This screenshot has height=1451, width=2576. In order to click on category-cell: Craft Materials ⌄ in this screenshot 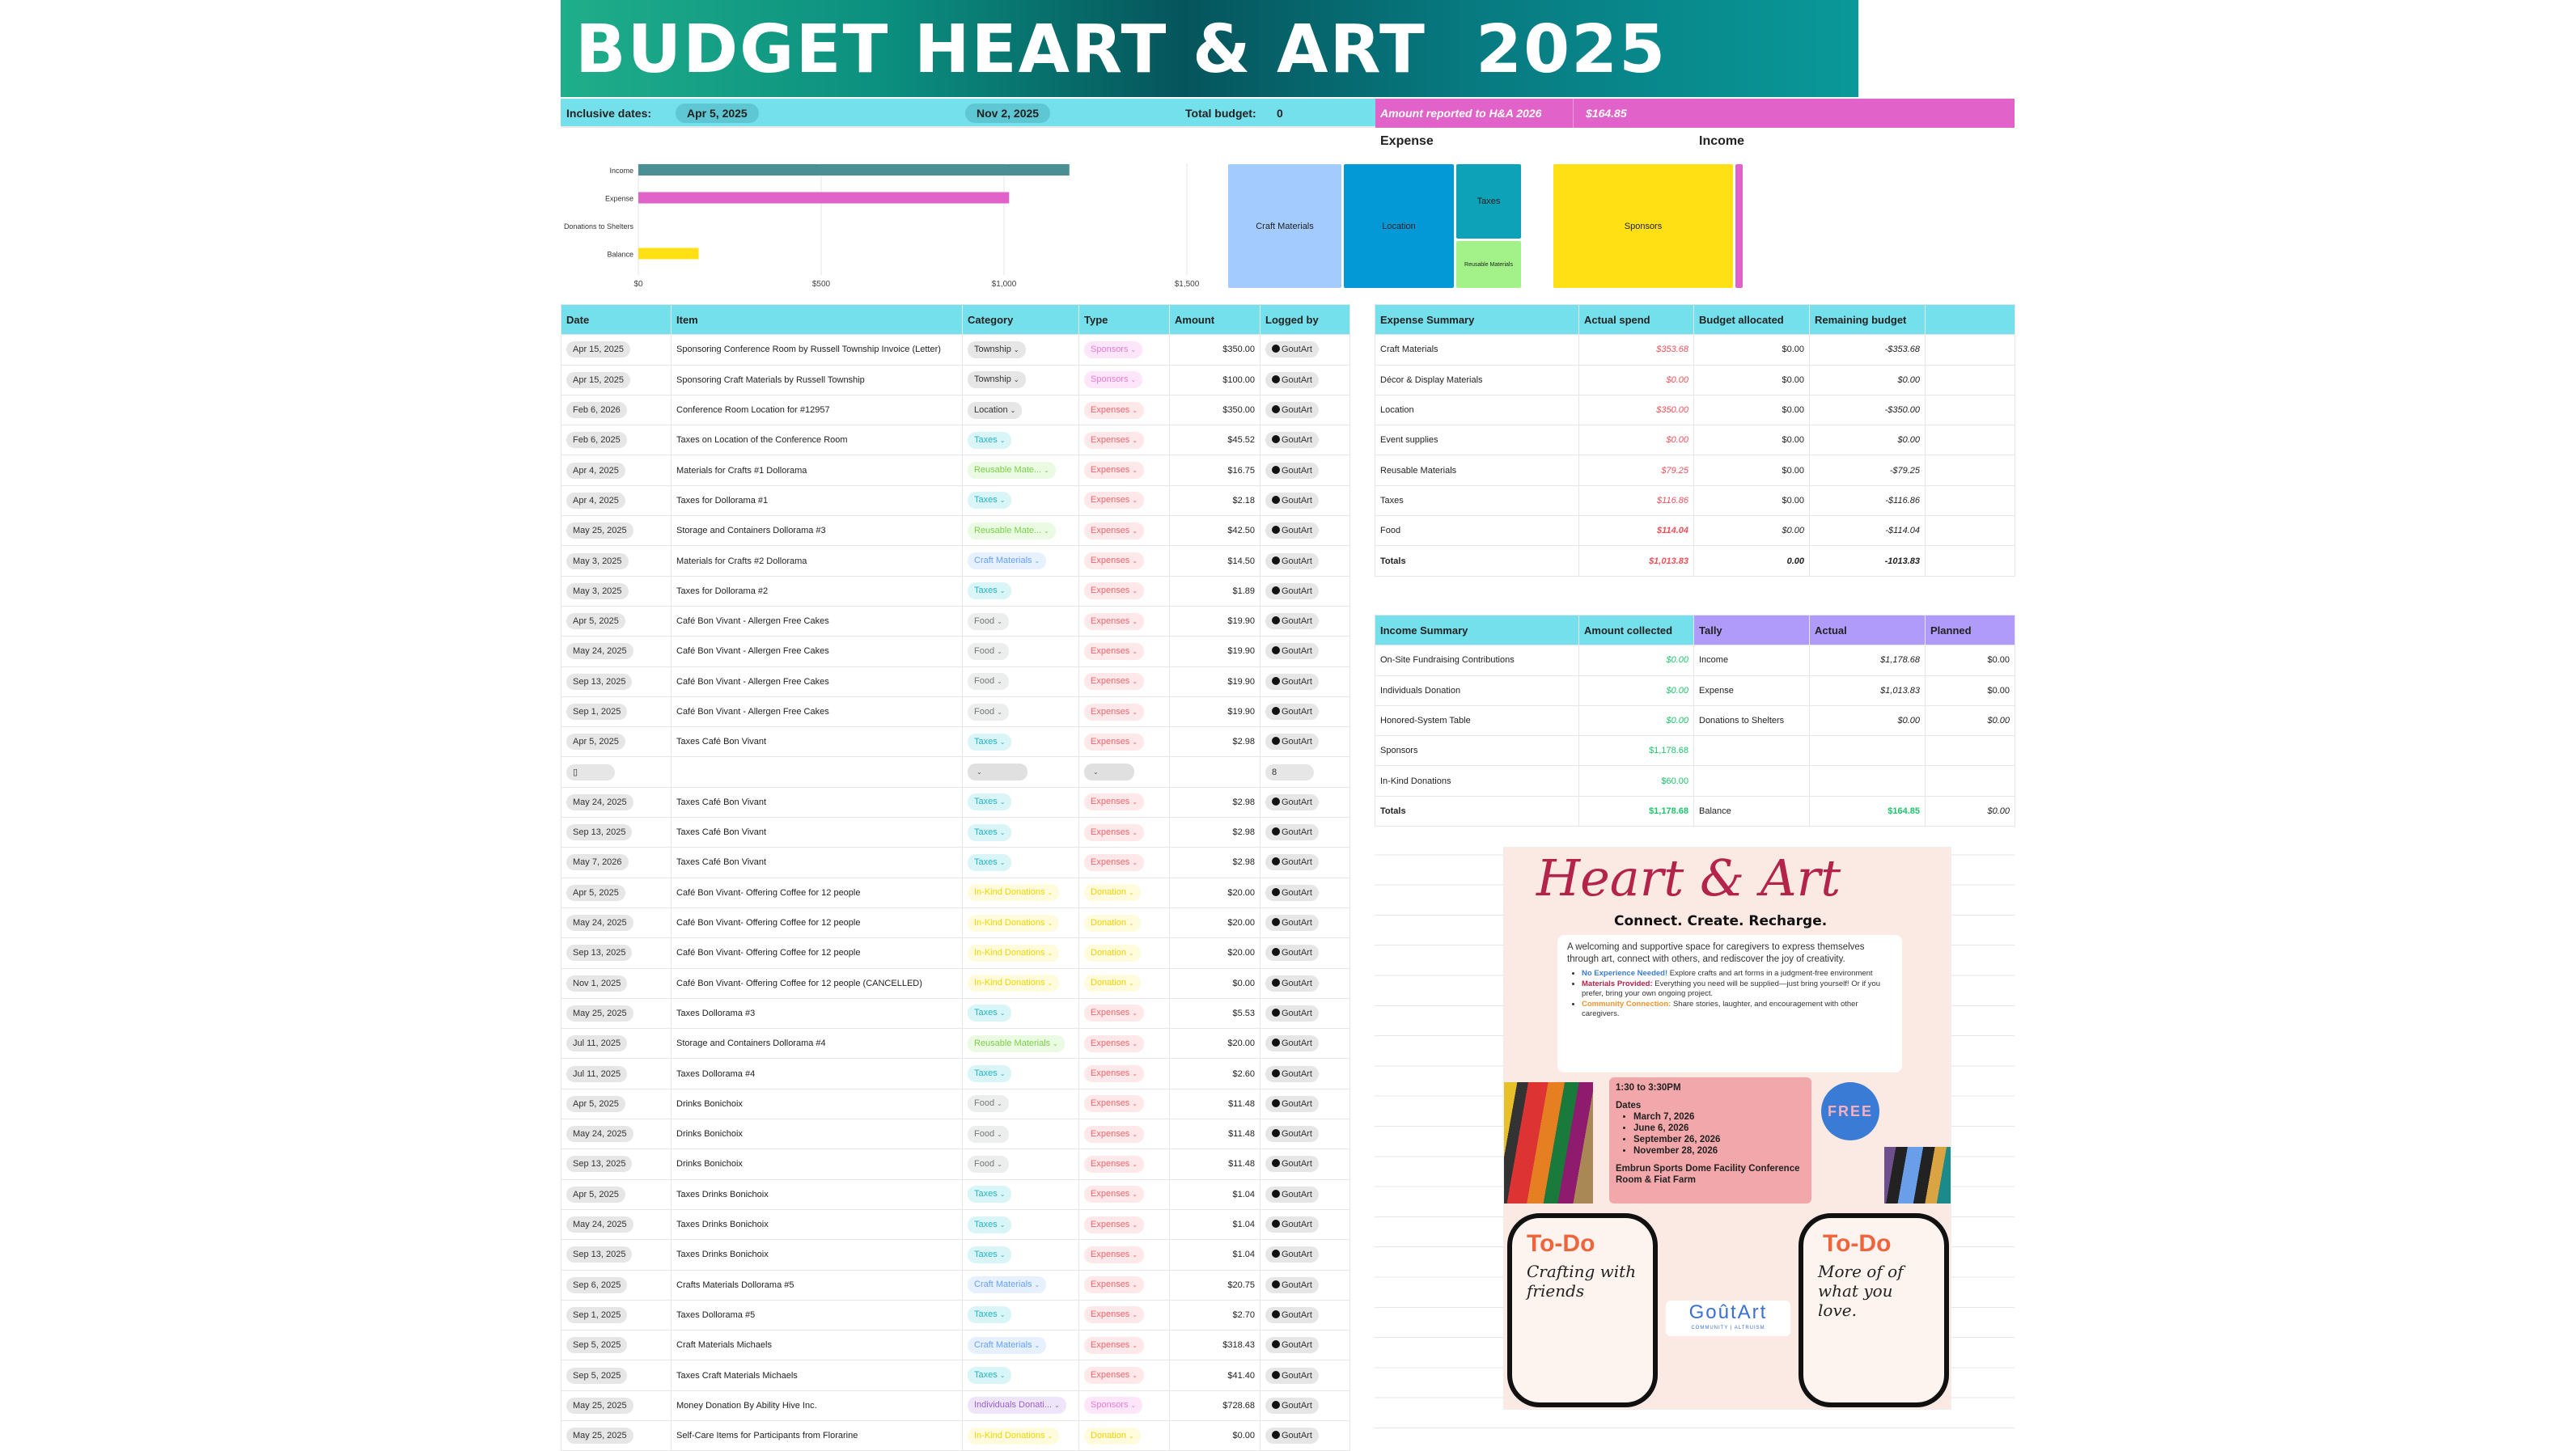, I will do `click(1020, 1345)`.